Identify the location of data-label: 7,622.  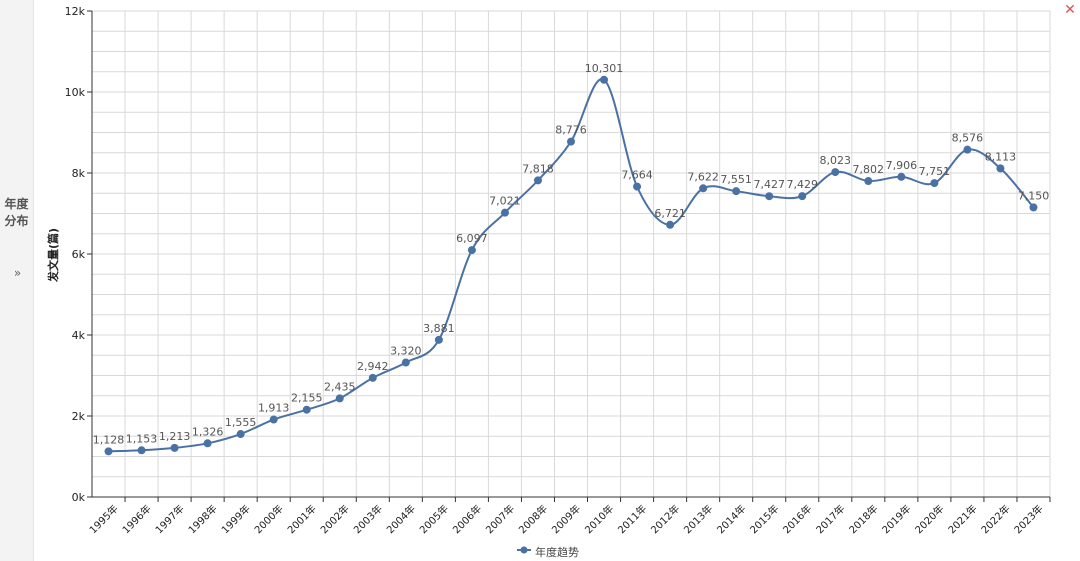
(703, 176).